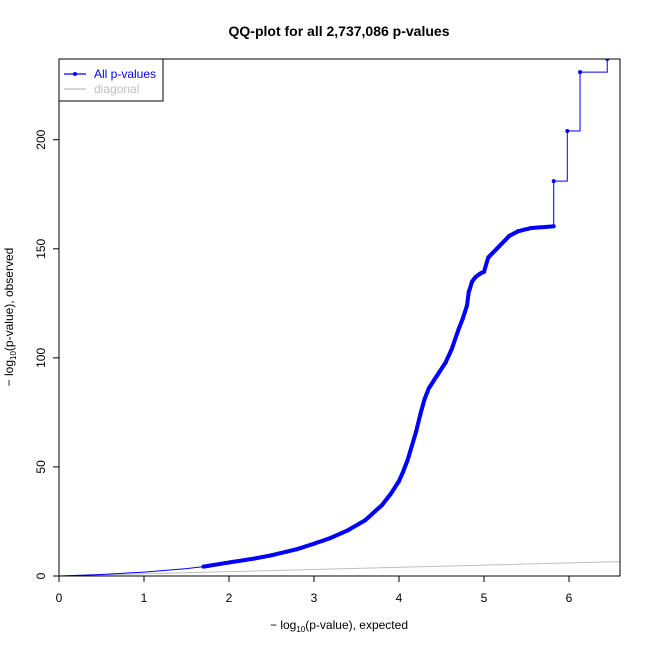 The height and width of the screenshot is (650, 650). I want to click on x-axis-label-prefix: − log, so click(283, 625).